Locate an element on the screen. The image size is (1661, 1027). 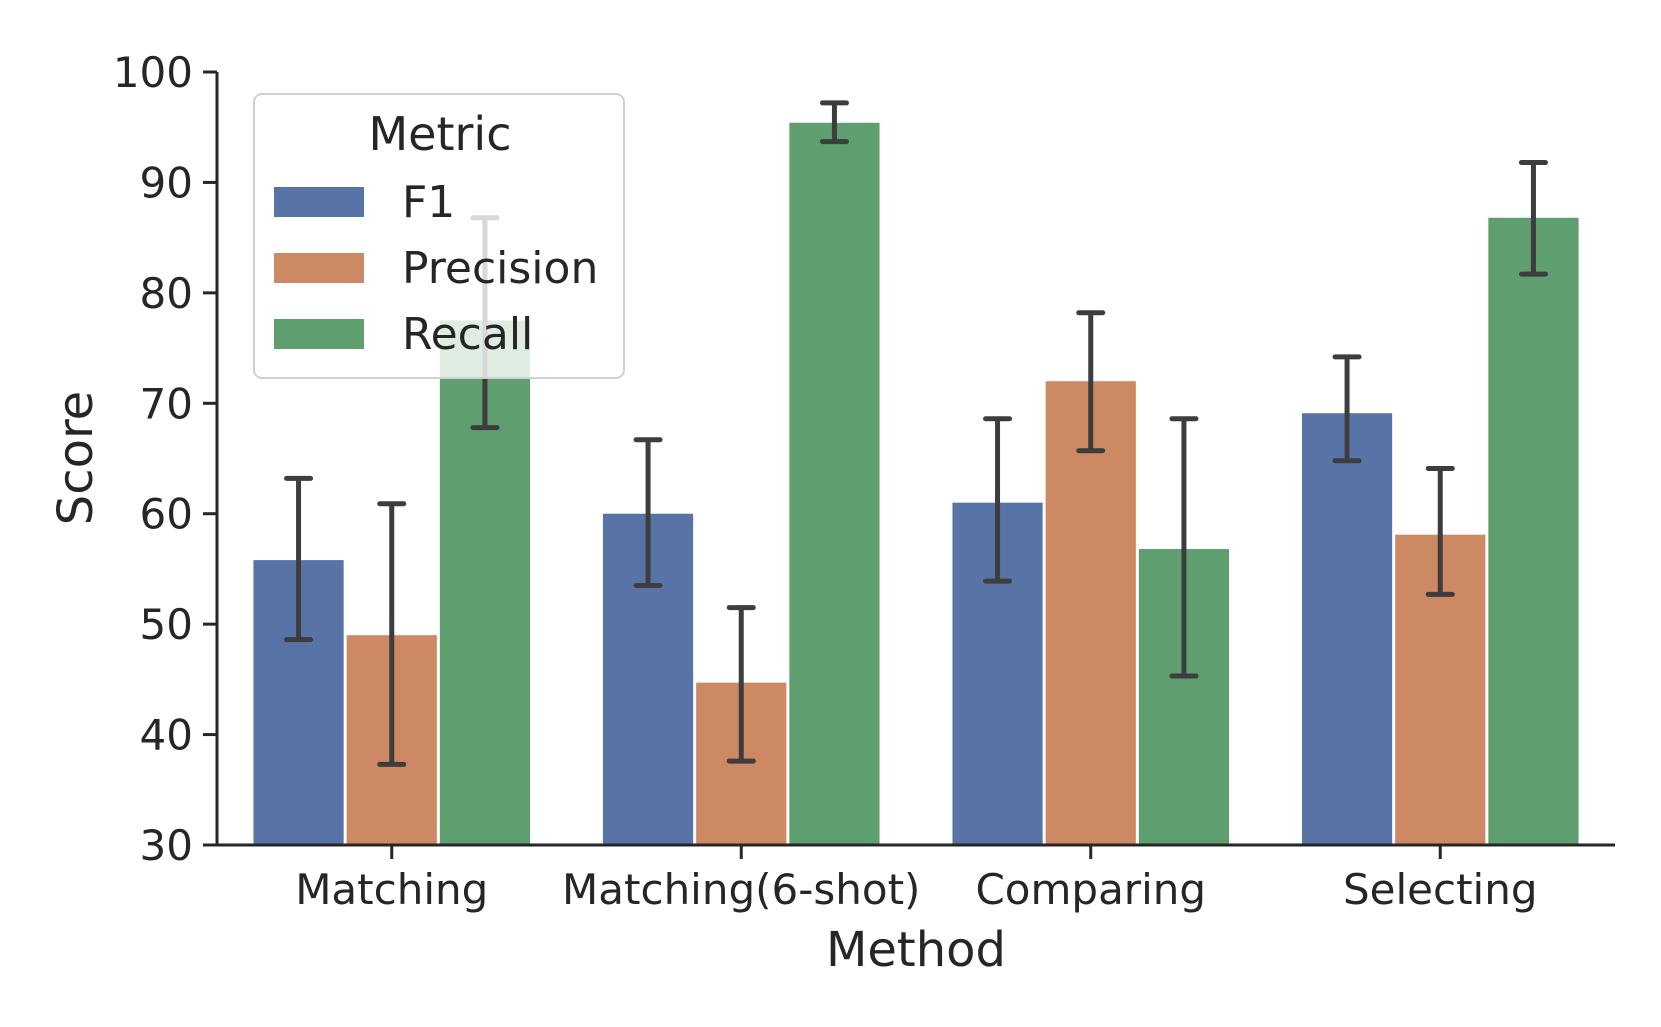
y-tick-label: 100 is located at coordinates (153, 72).